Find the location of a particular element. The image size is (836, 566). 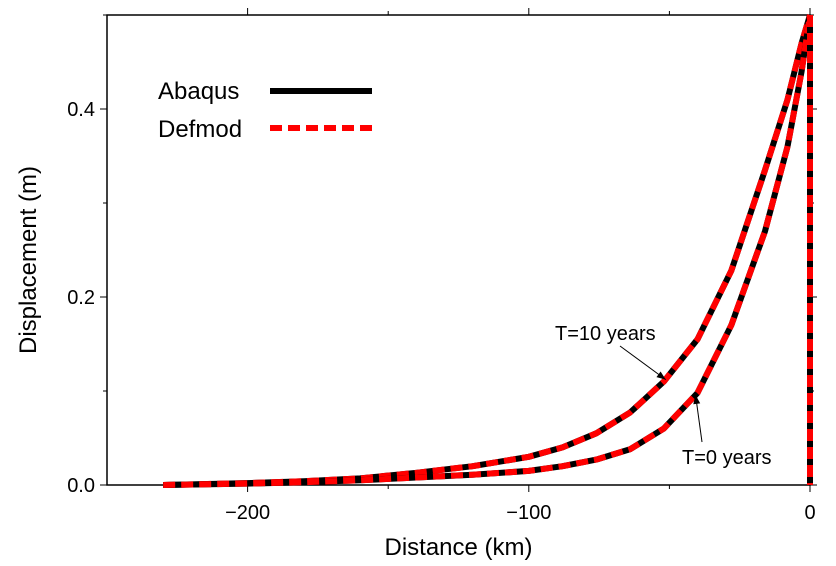

y-tick-label: 0.4 is located at coordinates (81, 110).